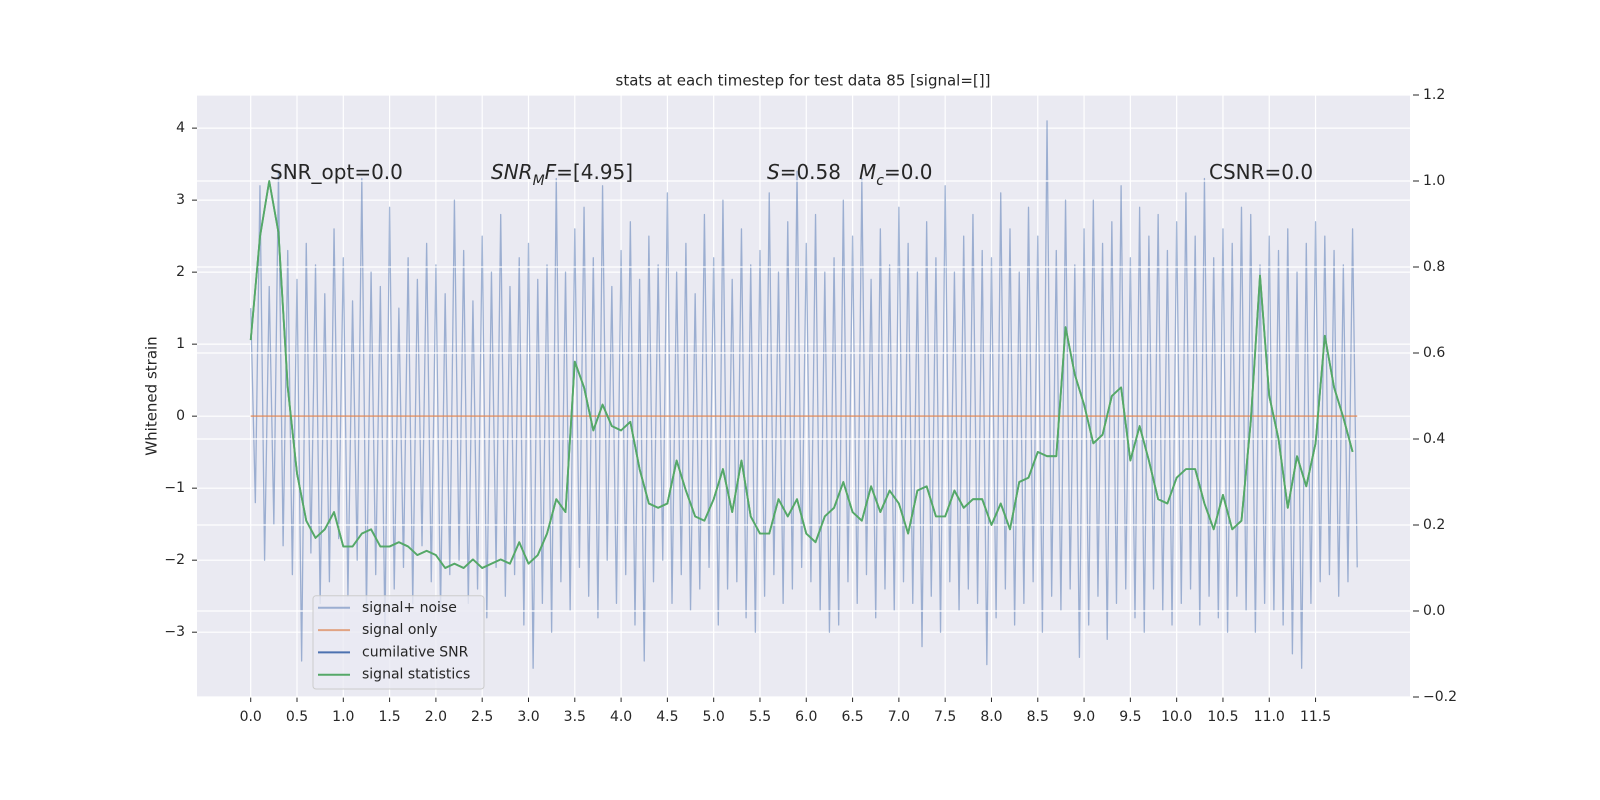 Image resolution: width=1600 pixels, height=800 pixels. Describe the element at coordinates (575, 717) in the screenshot. I see `x-tick-label: 3.5` at that location.